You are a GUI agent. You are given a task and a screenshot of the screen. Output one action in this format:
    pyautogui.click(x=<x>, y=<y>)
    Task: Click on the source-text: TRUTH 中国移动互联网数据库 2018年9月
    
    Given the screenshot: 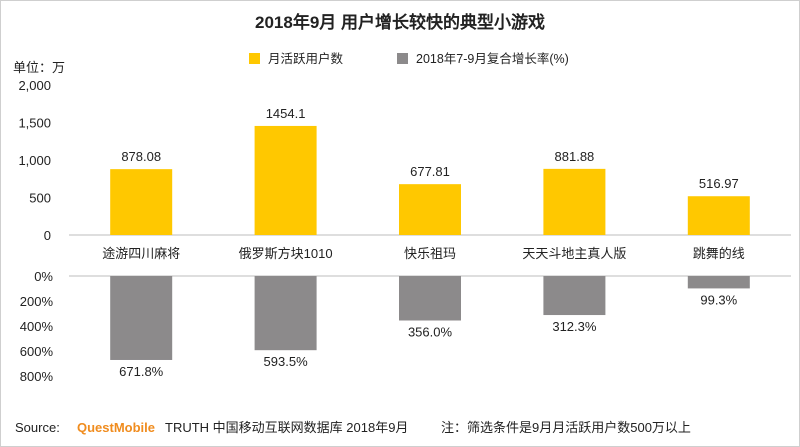 What is the action you would take?
    pyautogui.click(x=286, y=427)
    